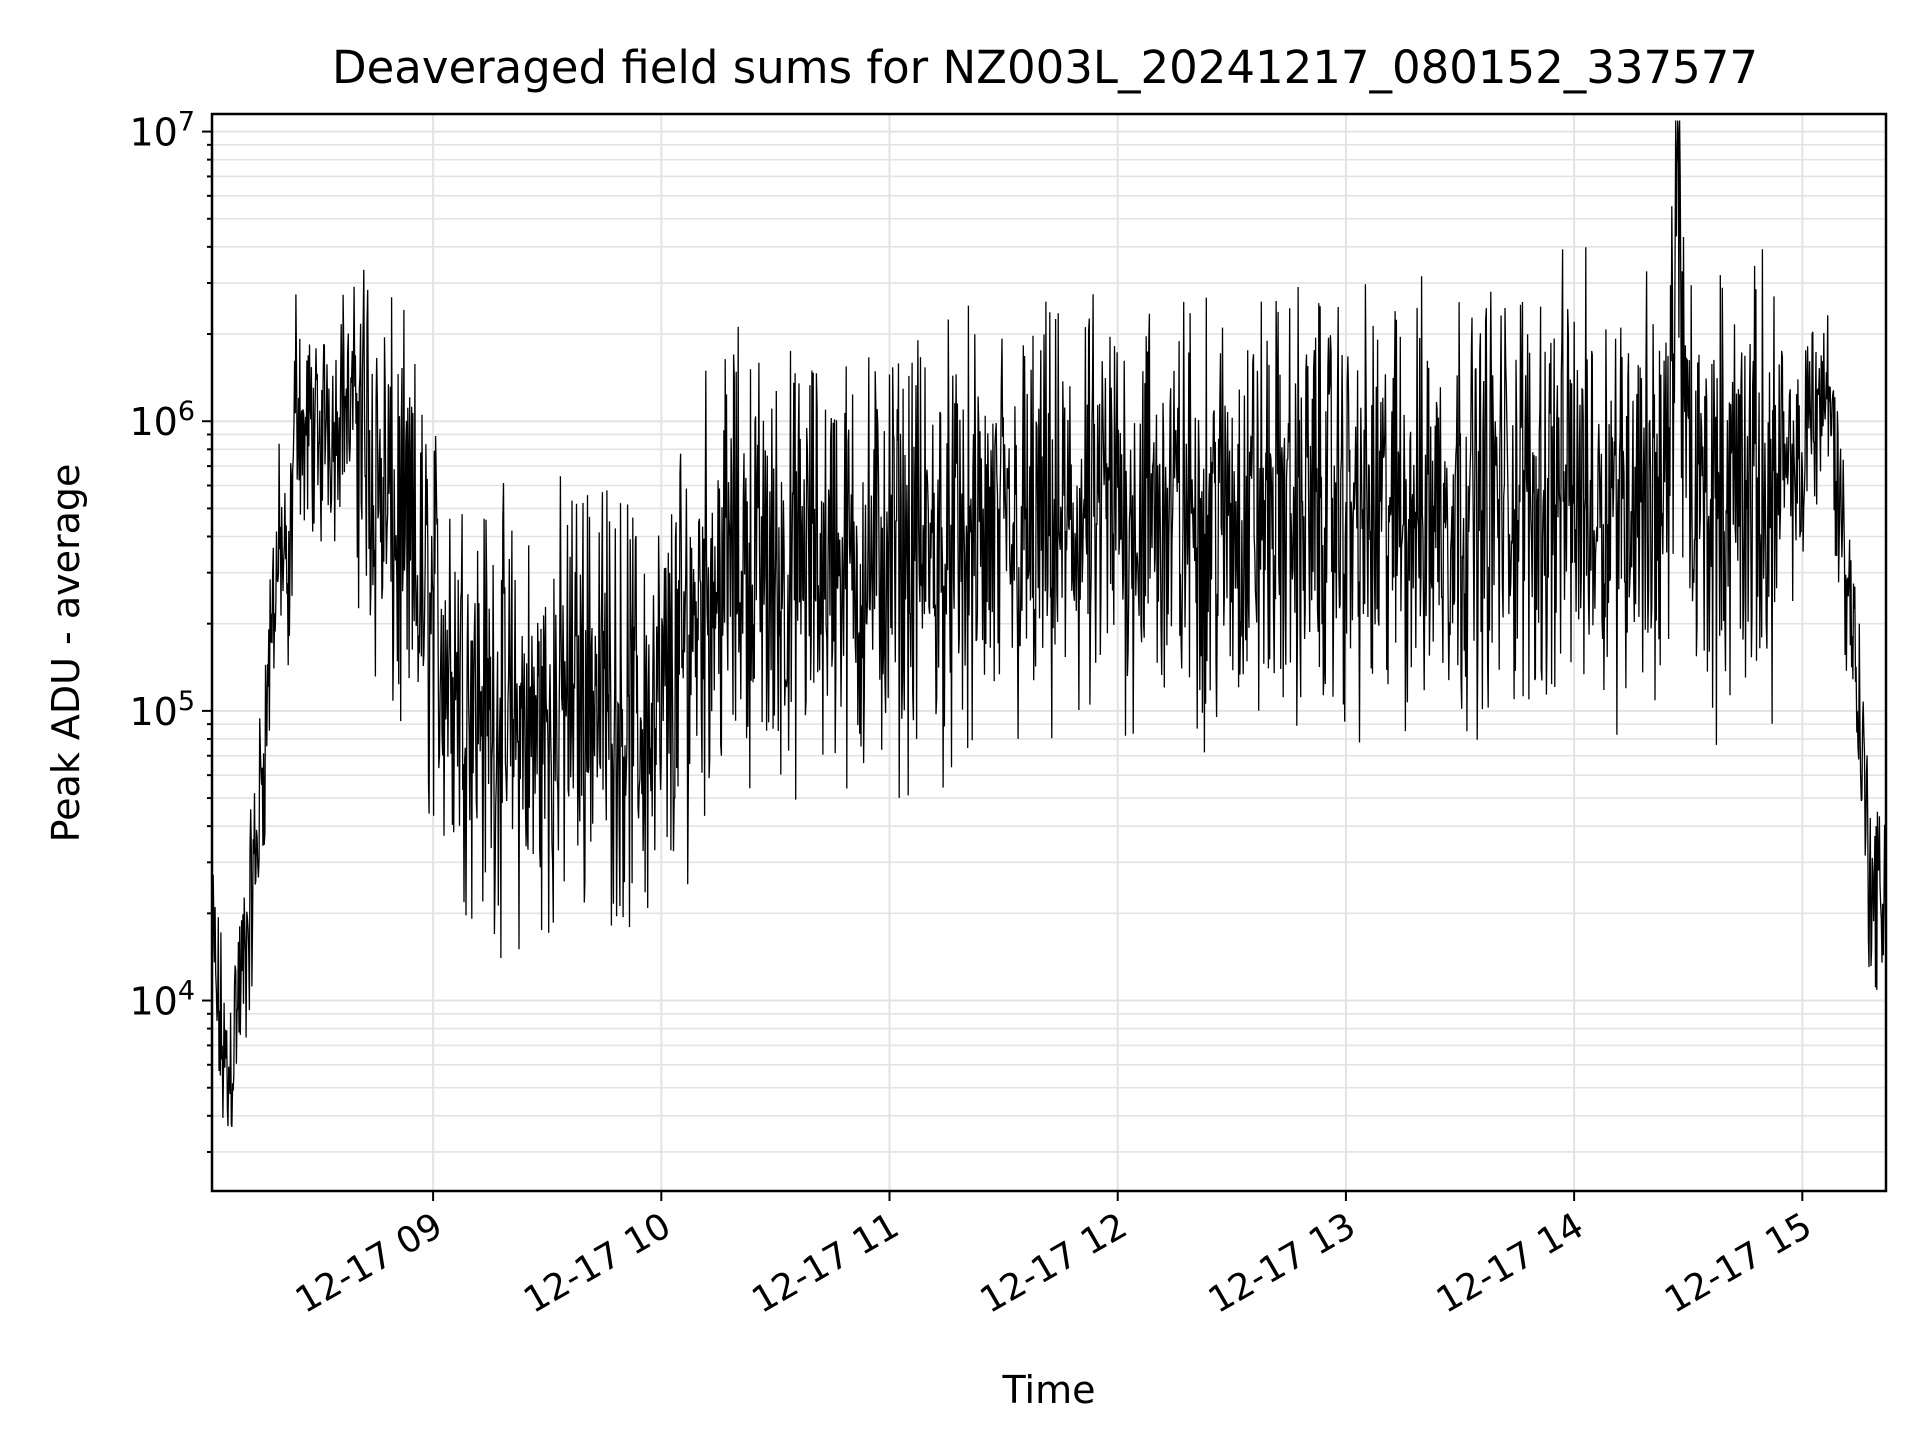 The width and height of the screenshot is (1920, 1440). I want to click on y-tick-label-exponent: 5, so click(186, 701).